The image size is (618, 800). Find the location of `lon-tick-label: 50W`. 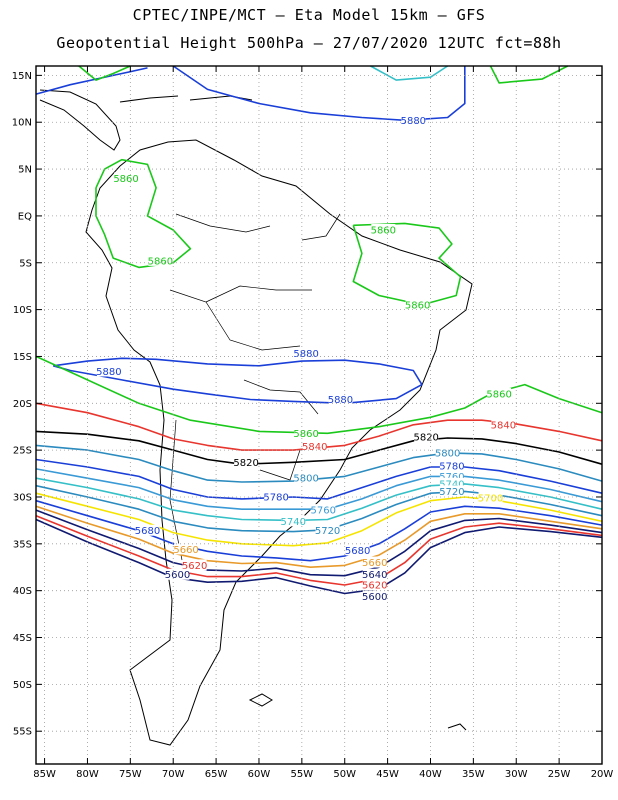

lon-tick-label: 50W is located at coordinates (344, 774).